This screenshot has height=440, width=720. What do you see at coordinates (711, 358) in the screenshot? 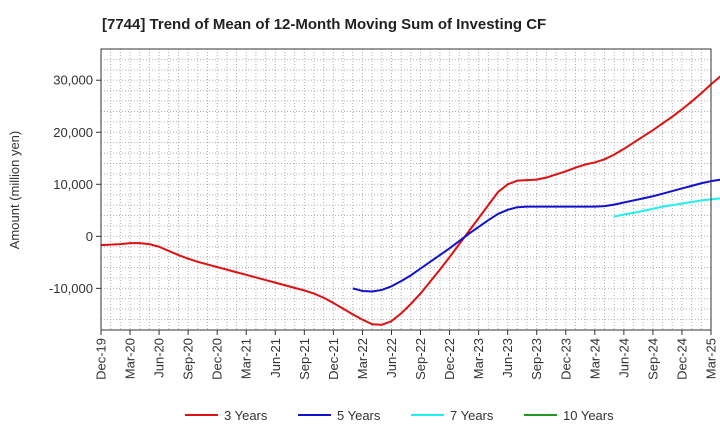
I see `x-tick-label: Mar-25` at bounding box center [711, 358].